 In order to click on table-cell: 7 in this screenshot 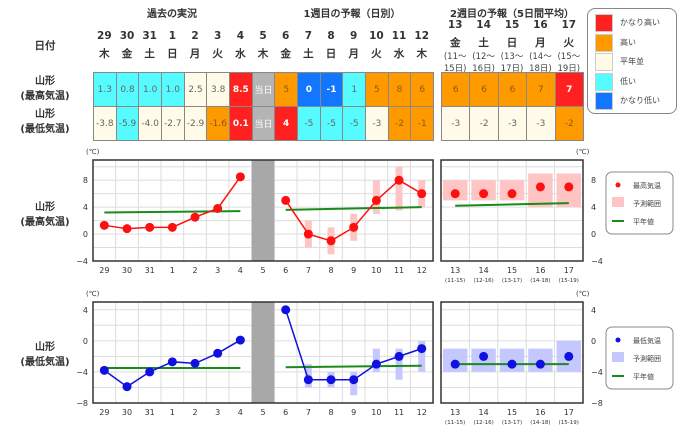, I will do `click(541, 89)`.